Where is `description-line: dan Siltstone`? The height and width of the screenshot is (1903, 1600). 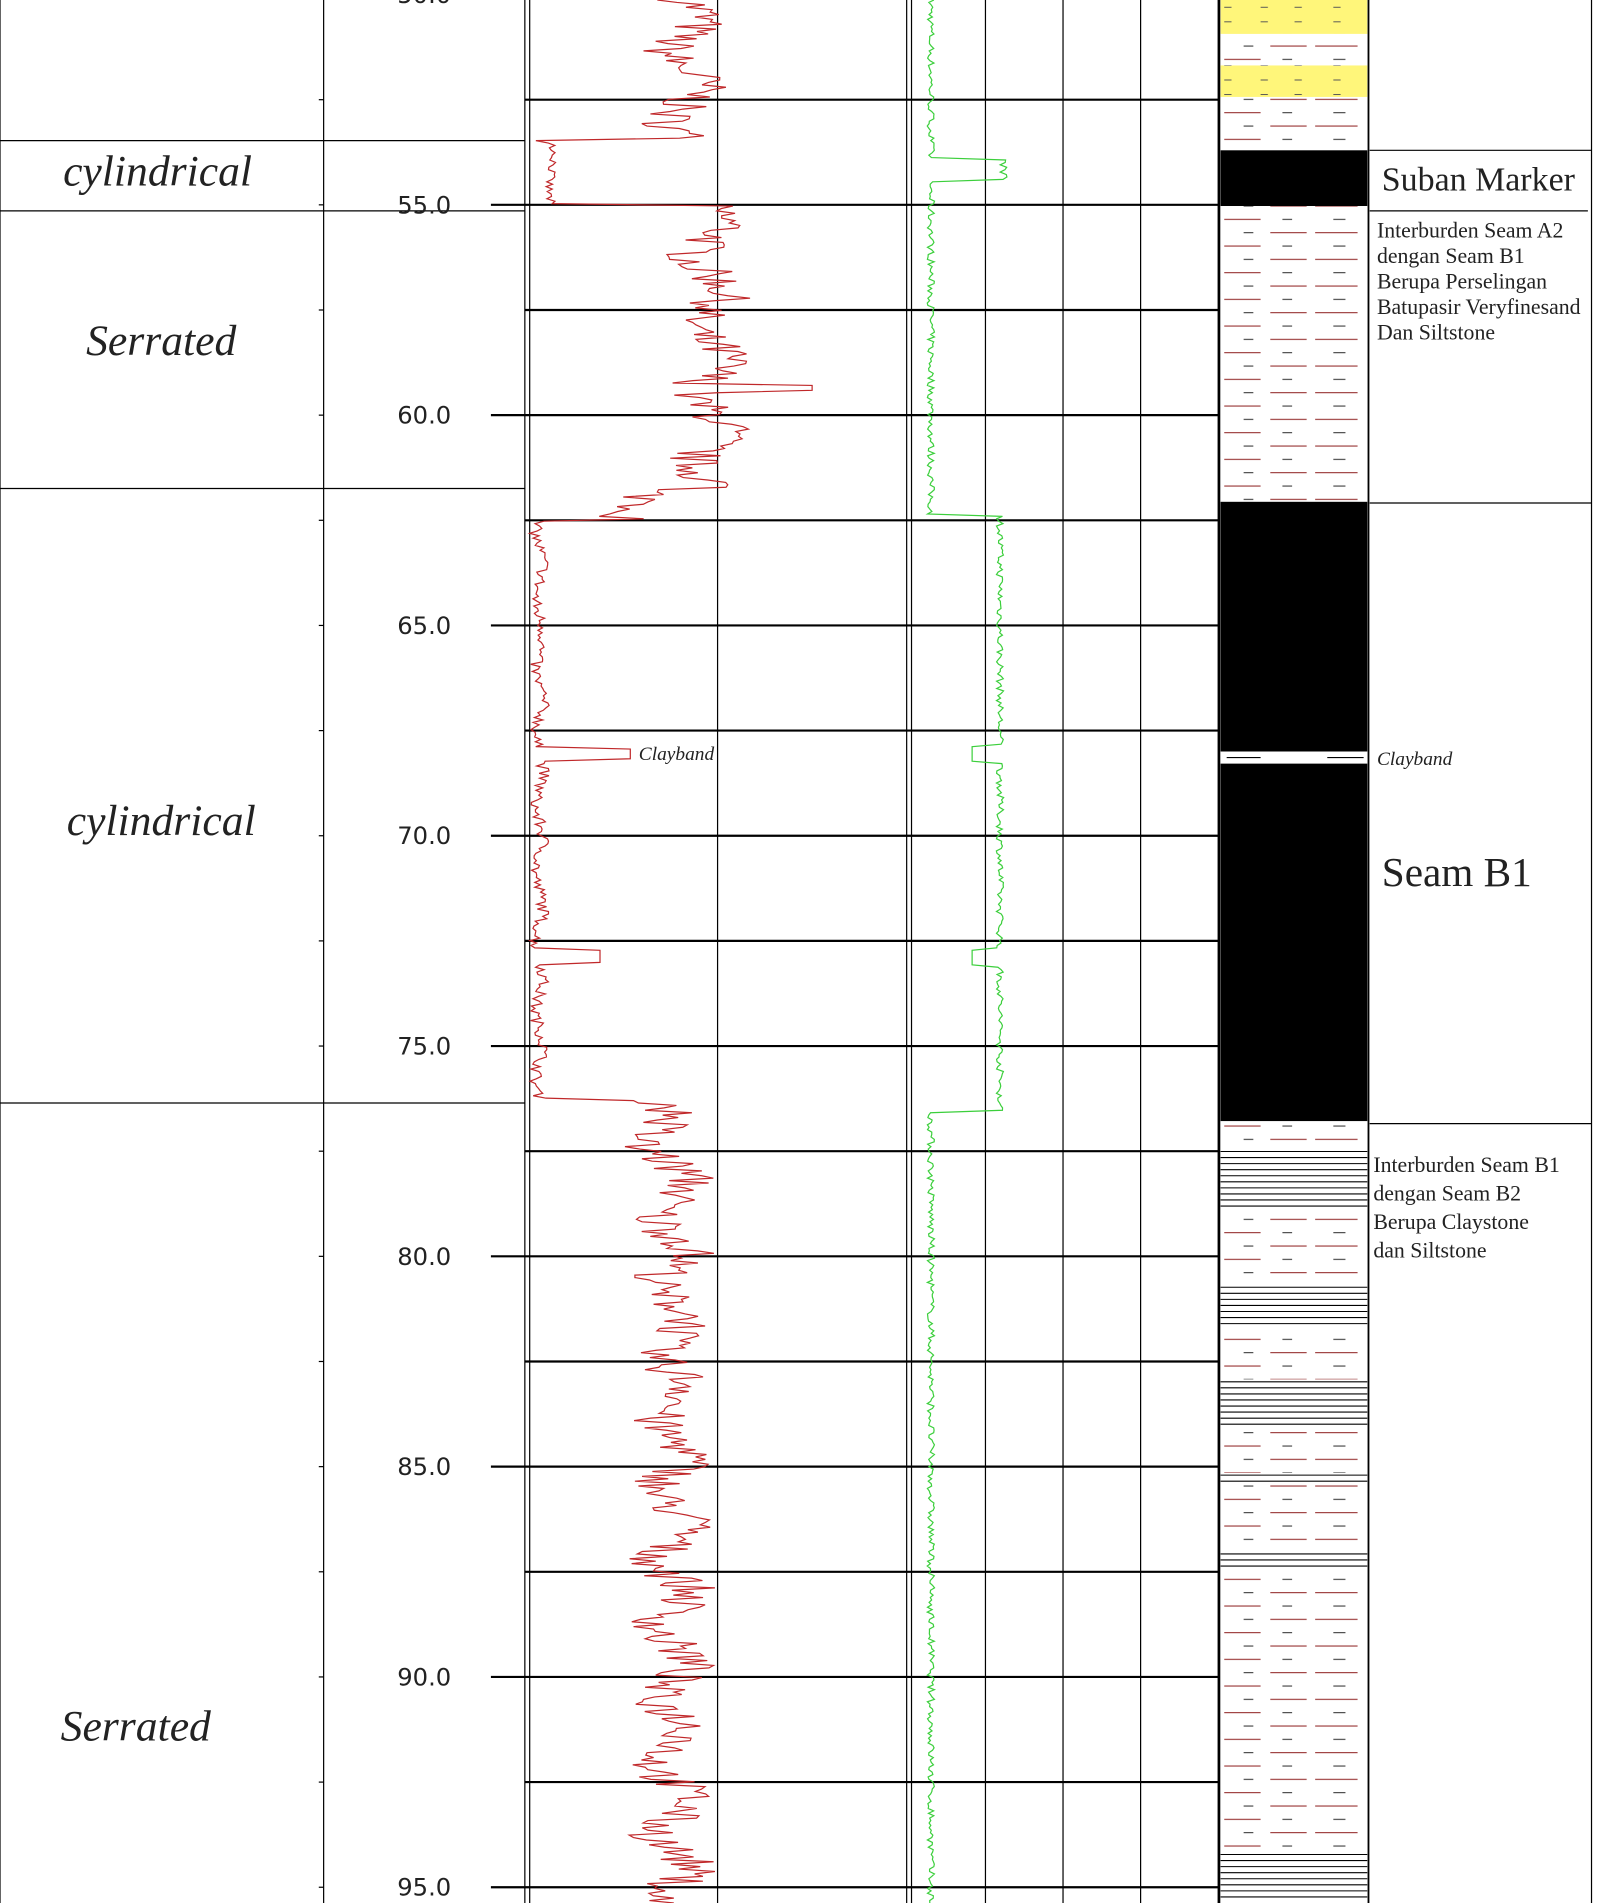 description-line: dan Siltstone is located at coordinates (1429, 1251).